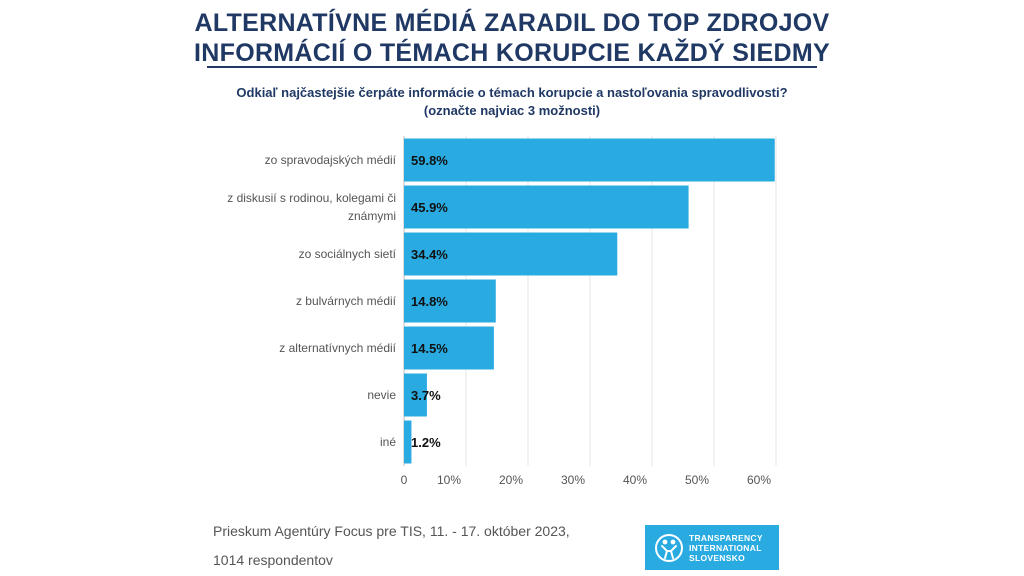 The image size is (1024, 576). Describe the element at coordinates (429, 301) in the screenshot. I see `bar-value-label: 14.8%` at that location.